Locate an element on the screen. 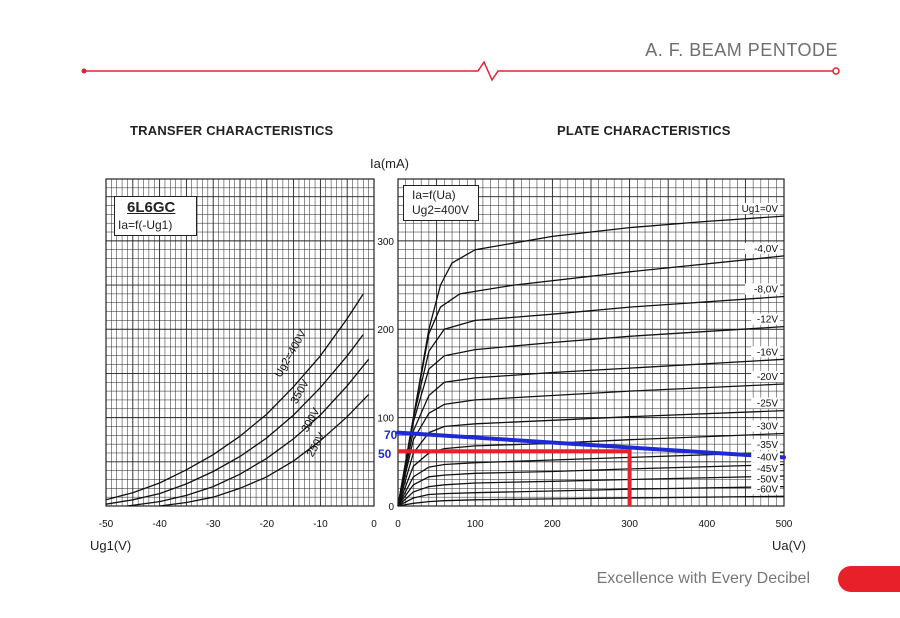 This screenshot has height=618, width=900. series-label: -12V is located at coordinates (767, 320).